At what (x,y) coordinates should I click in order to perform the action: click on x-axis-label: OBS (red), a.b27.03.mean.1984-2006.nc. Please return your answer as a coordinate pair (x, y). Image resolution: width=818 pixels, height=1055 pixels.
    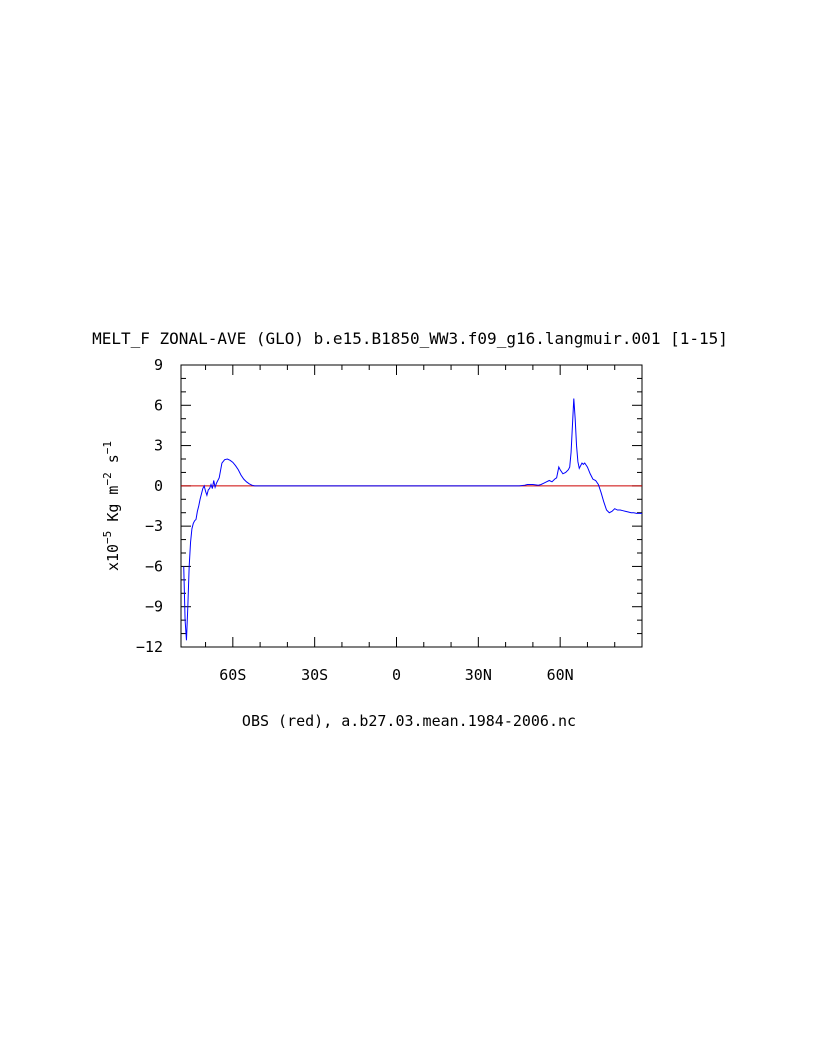
    Looking at the image, I should click on (409, 721).